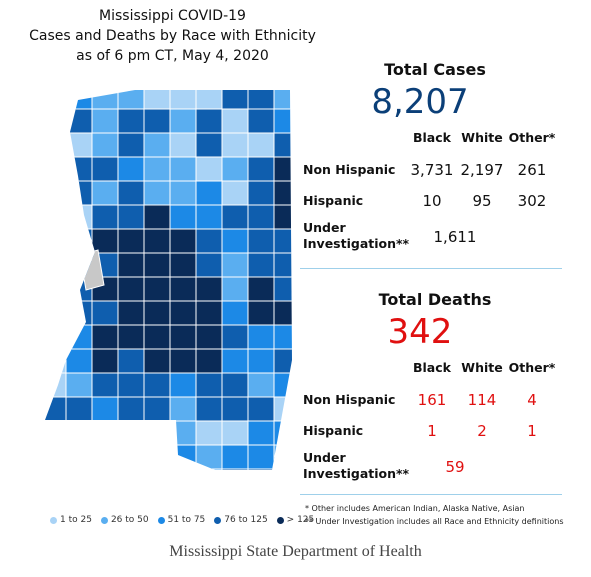  I want to click on total: 342, so click(420, 332).